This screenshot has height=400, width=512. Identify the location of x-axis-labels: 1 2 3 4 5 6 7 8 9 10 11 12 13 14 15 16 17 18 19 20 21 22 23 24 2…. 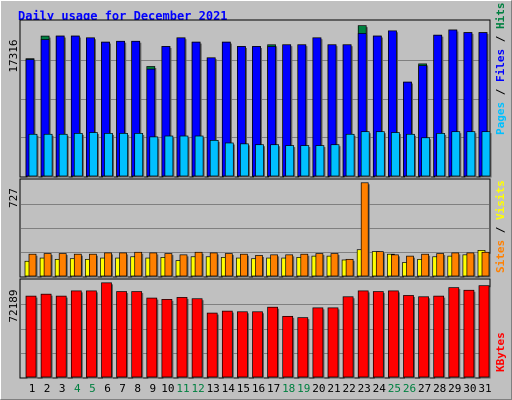
(260, 388).